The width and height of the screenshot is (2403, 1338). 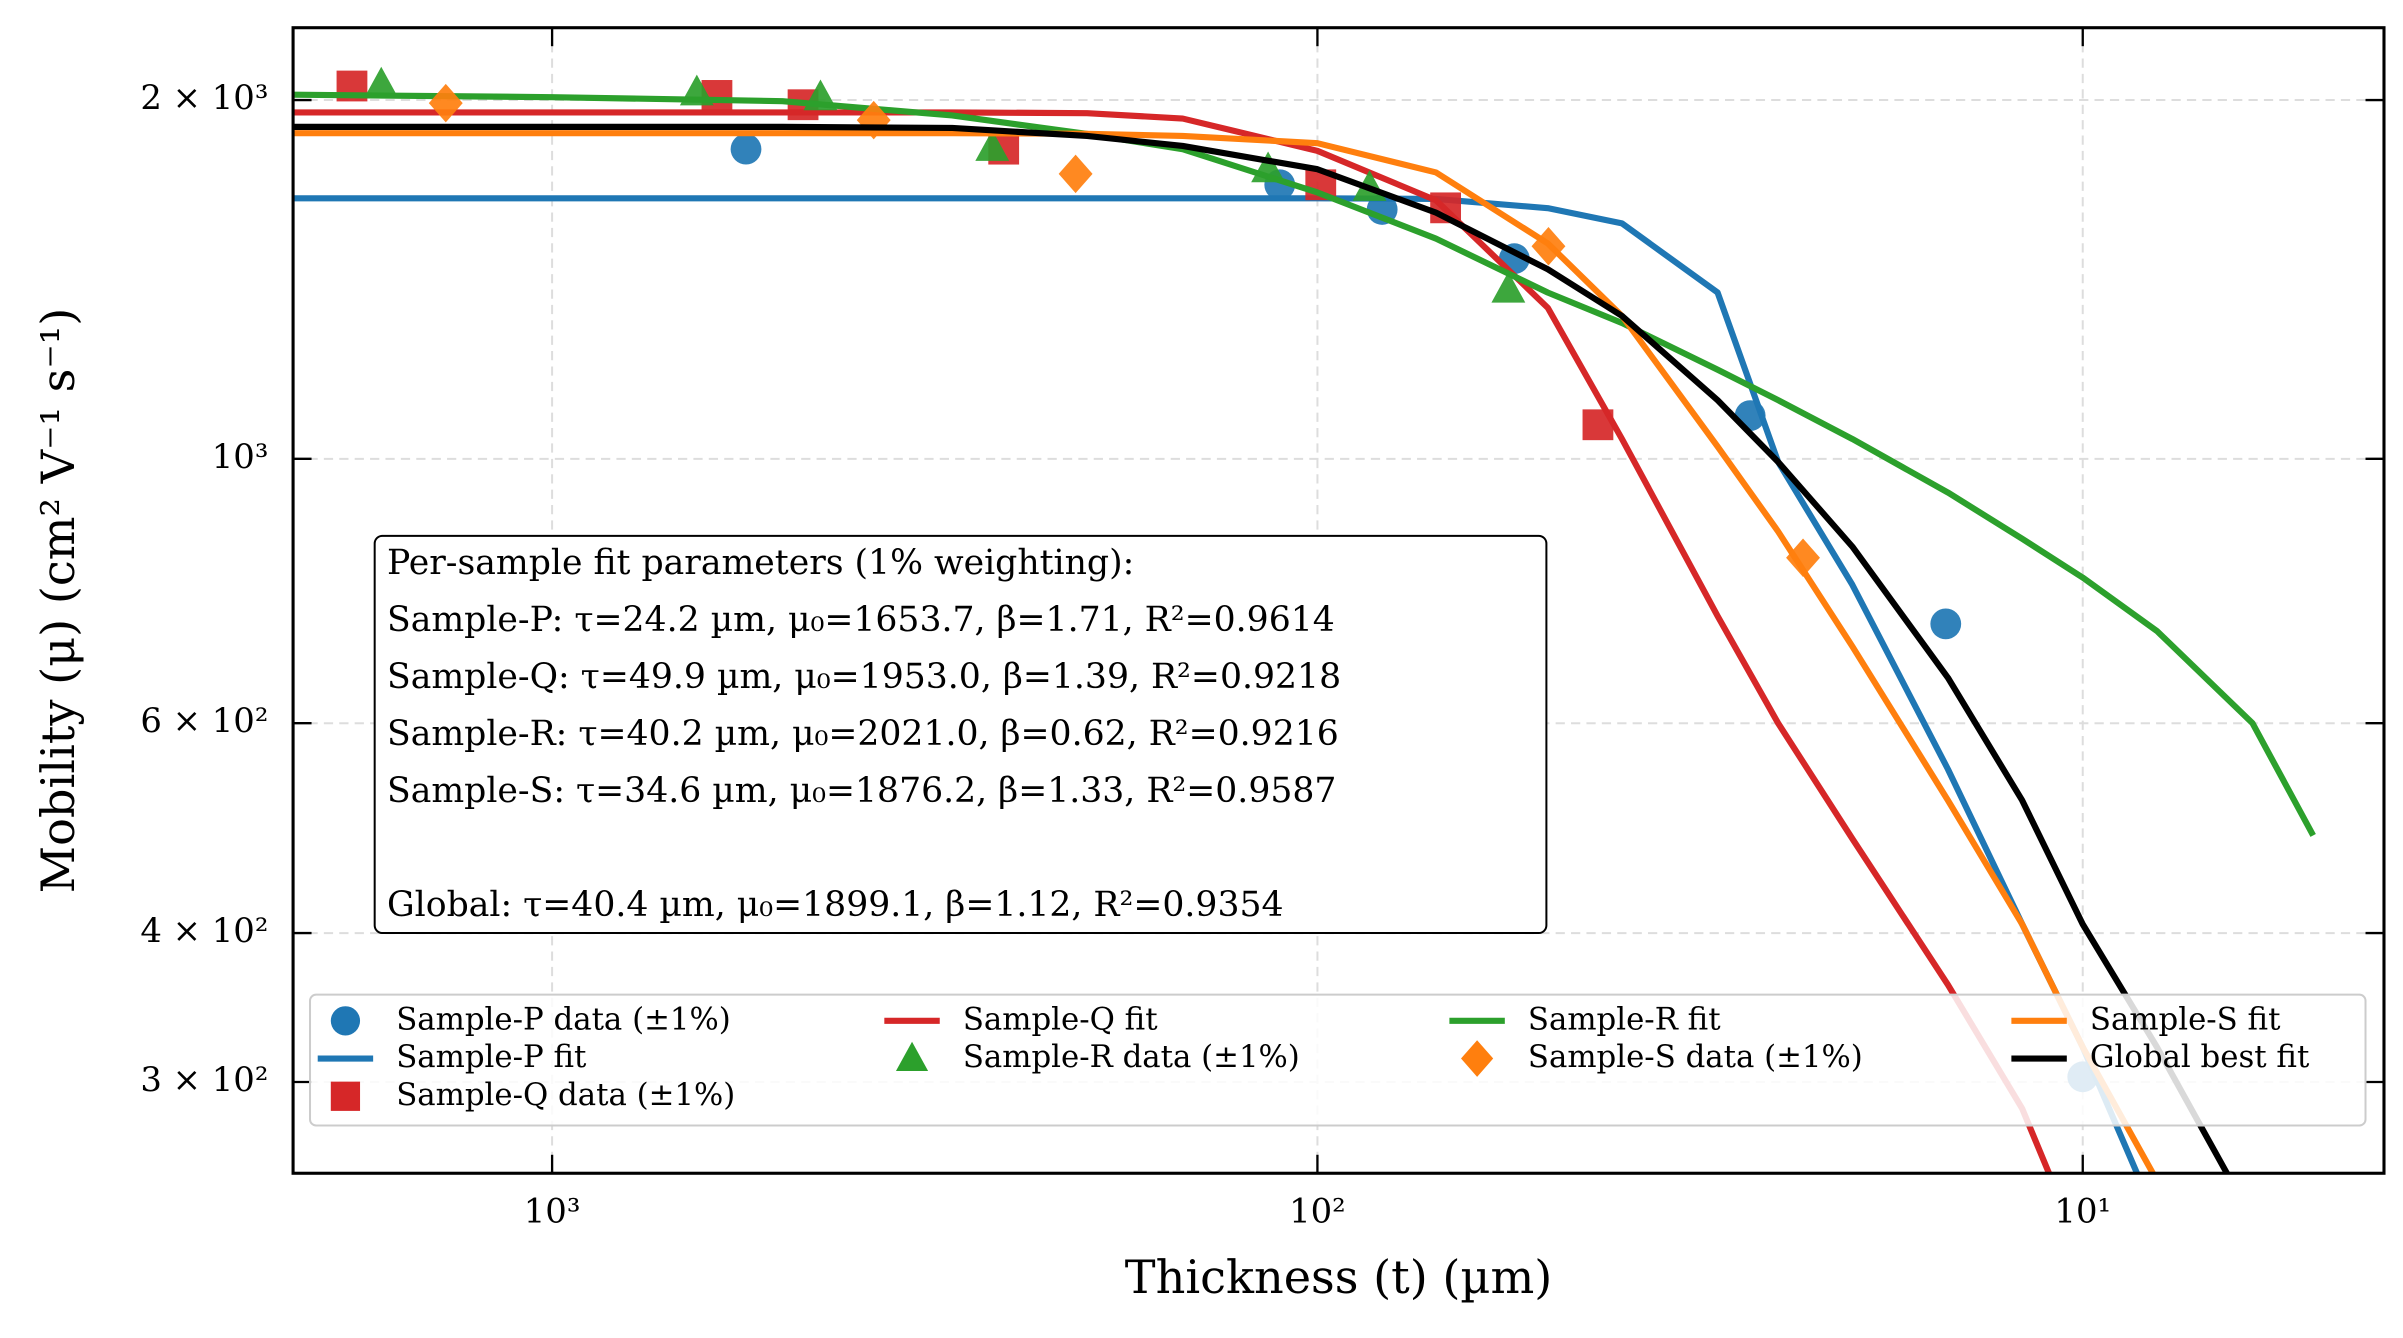 I want to click on legend-item: Sample-Q data (±1%), so click(x=532, y=1095).